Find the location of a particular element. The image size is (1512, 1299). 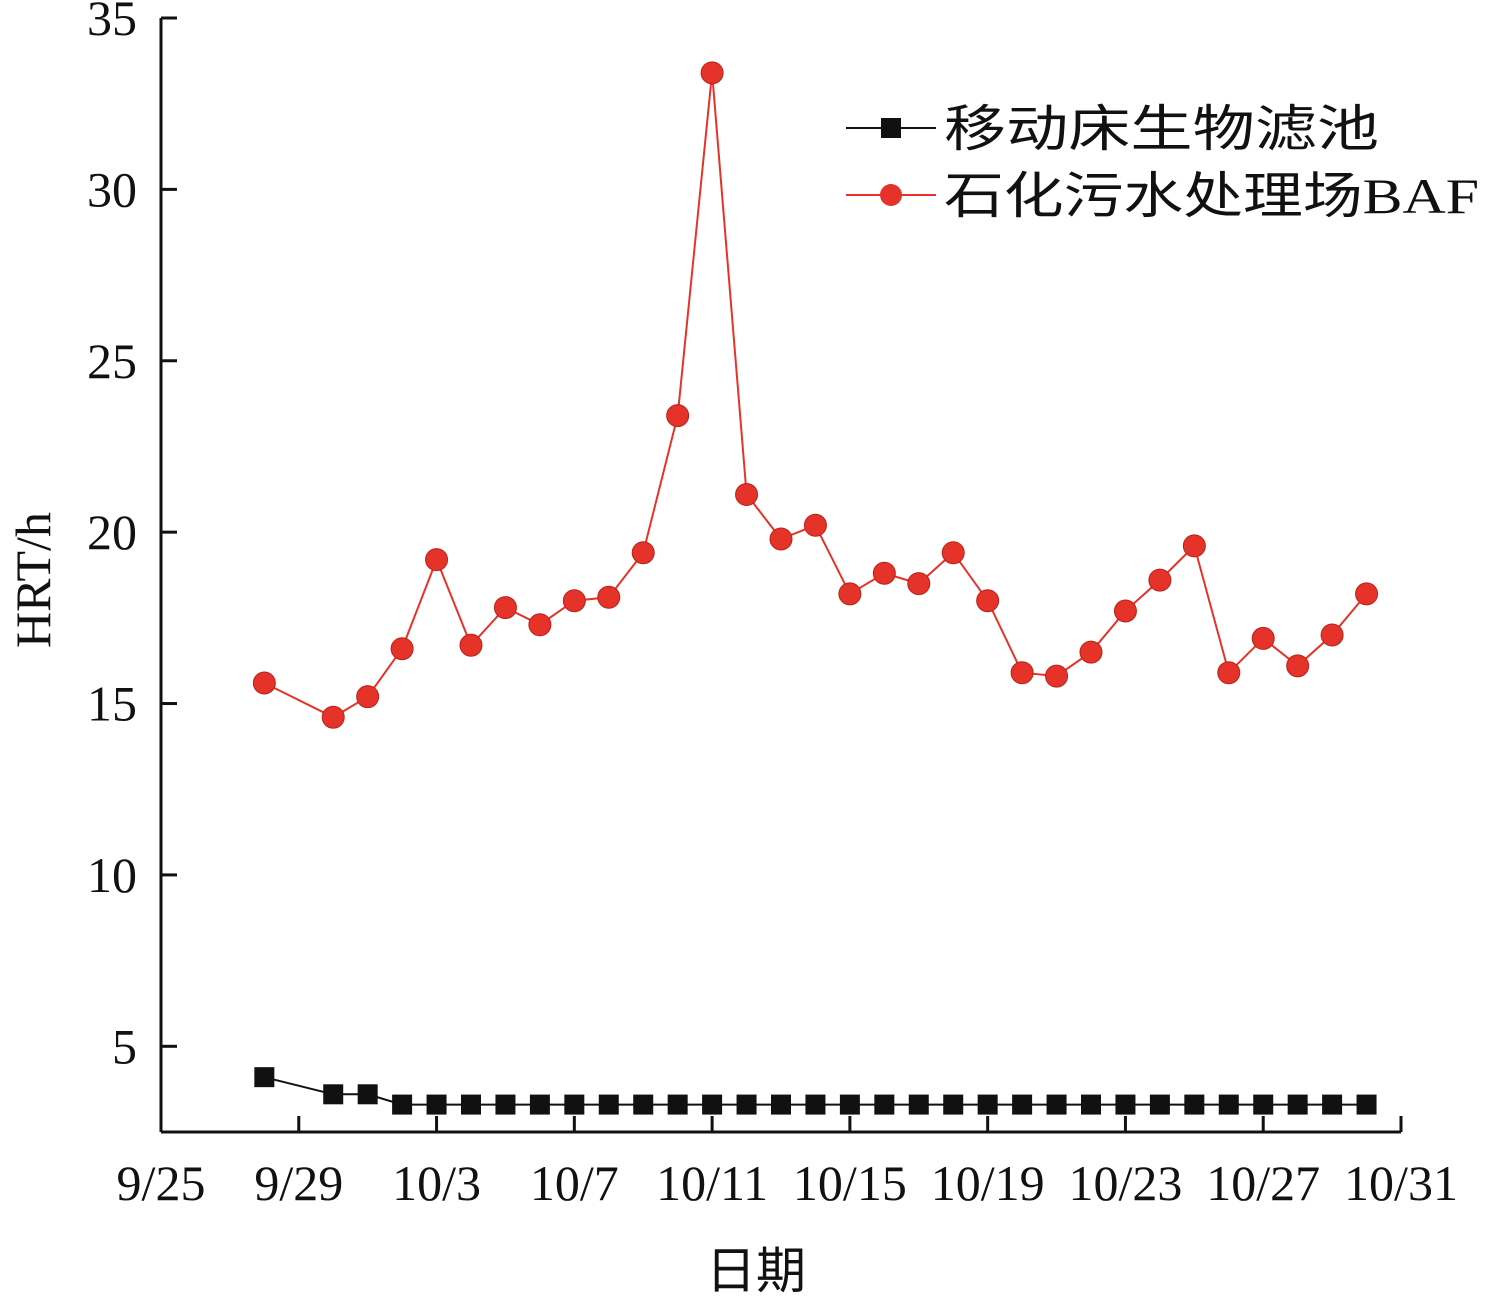

x-tick-label: 9/29 is located at coordinates (298, 1183).